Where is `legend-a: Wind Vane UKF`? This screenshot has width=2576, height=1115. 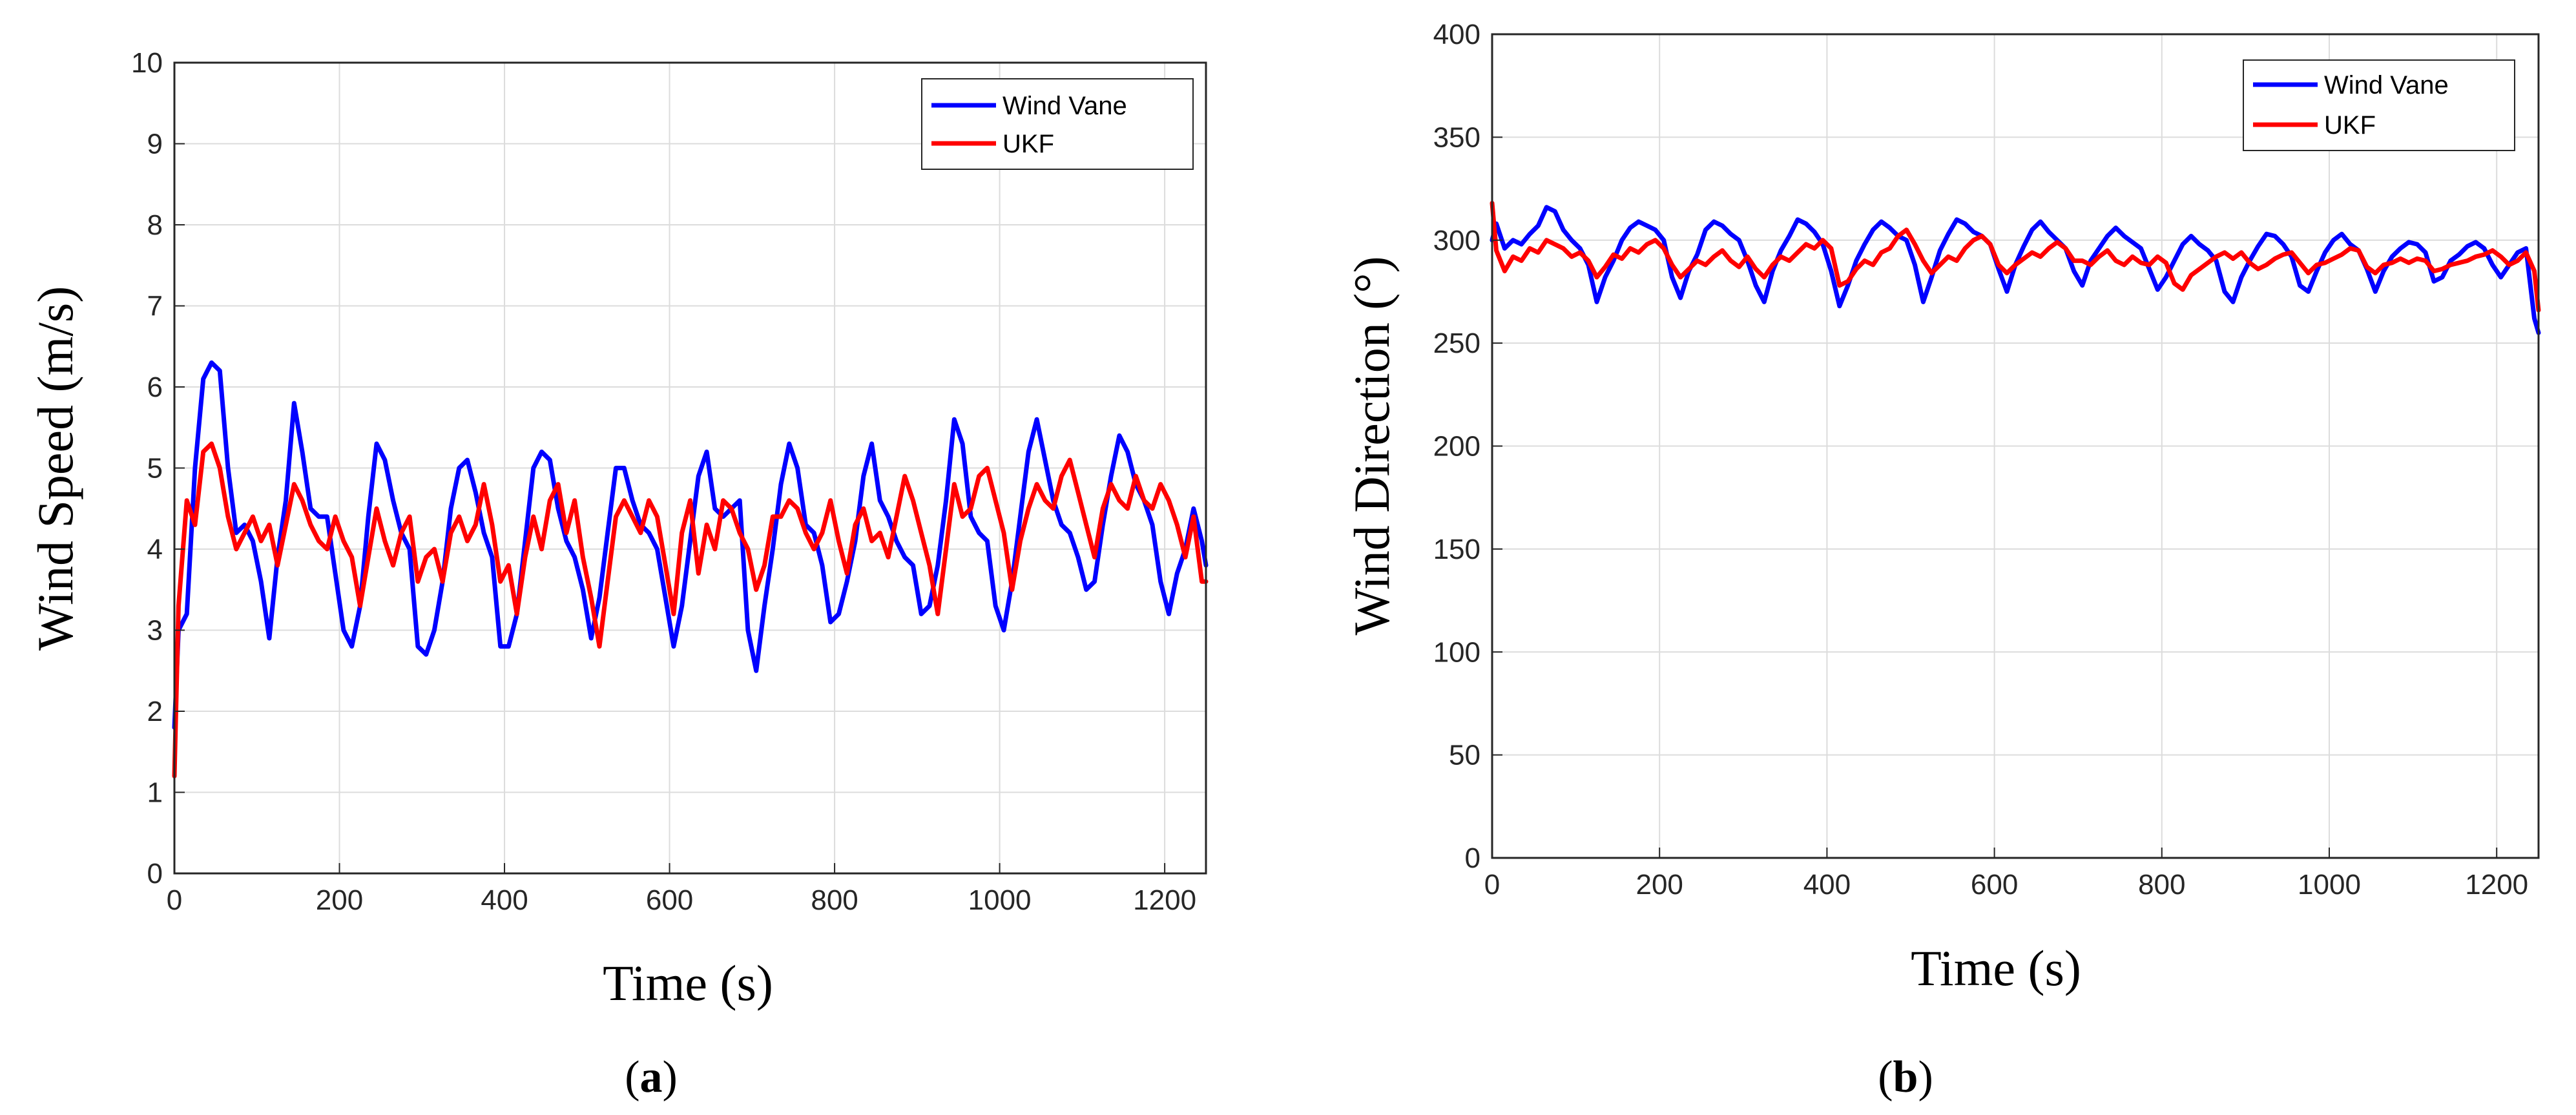 legend-a: Wind Vane UKF is located at coordinates (1057, 124).